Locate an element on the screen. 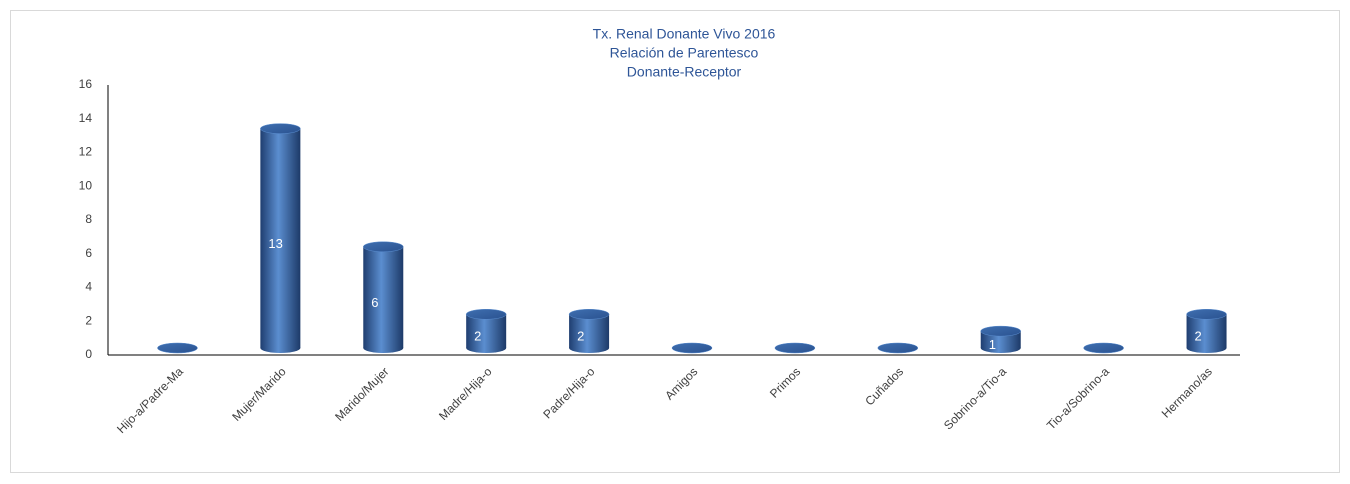 The width and height of the screenshot is (1350, 484). chart-title: Donante-Receptor is located at coordinates (684, 72).